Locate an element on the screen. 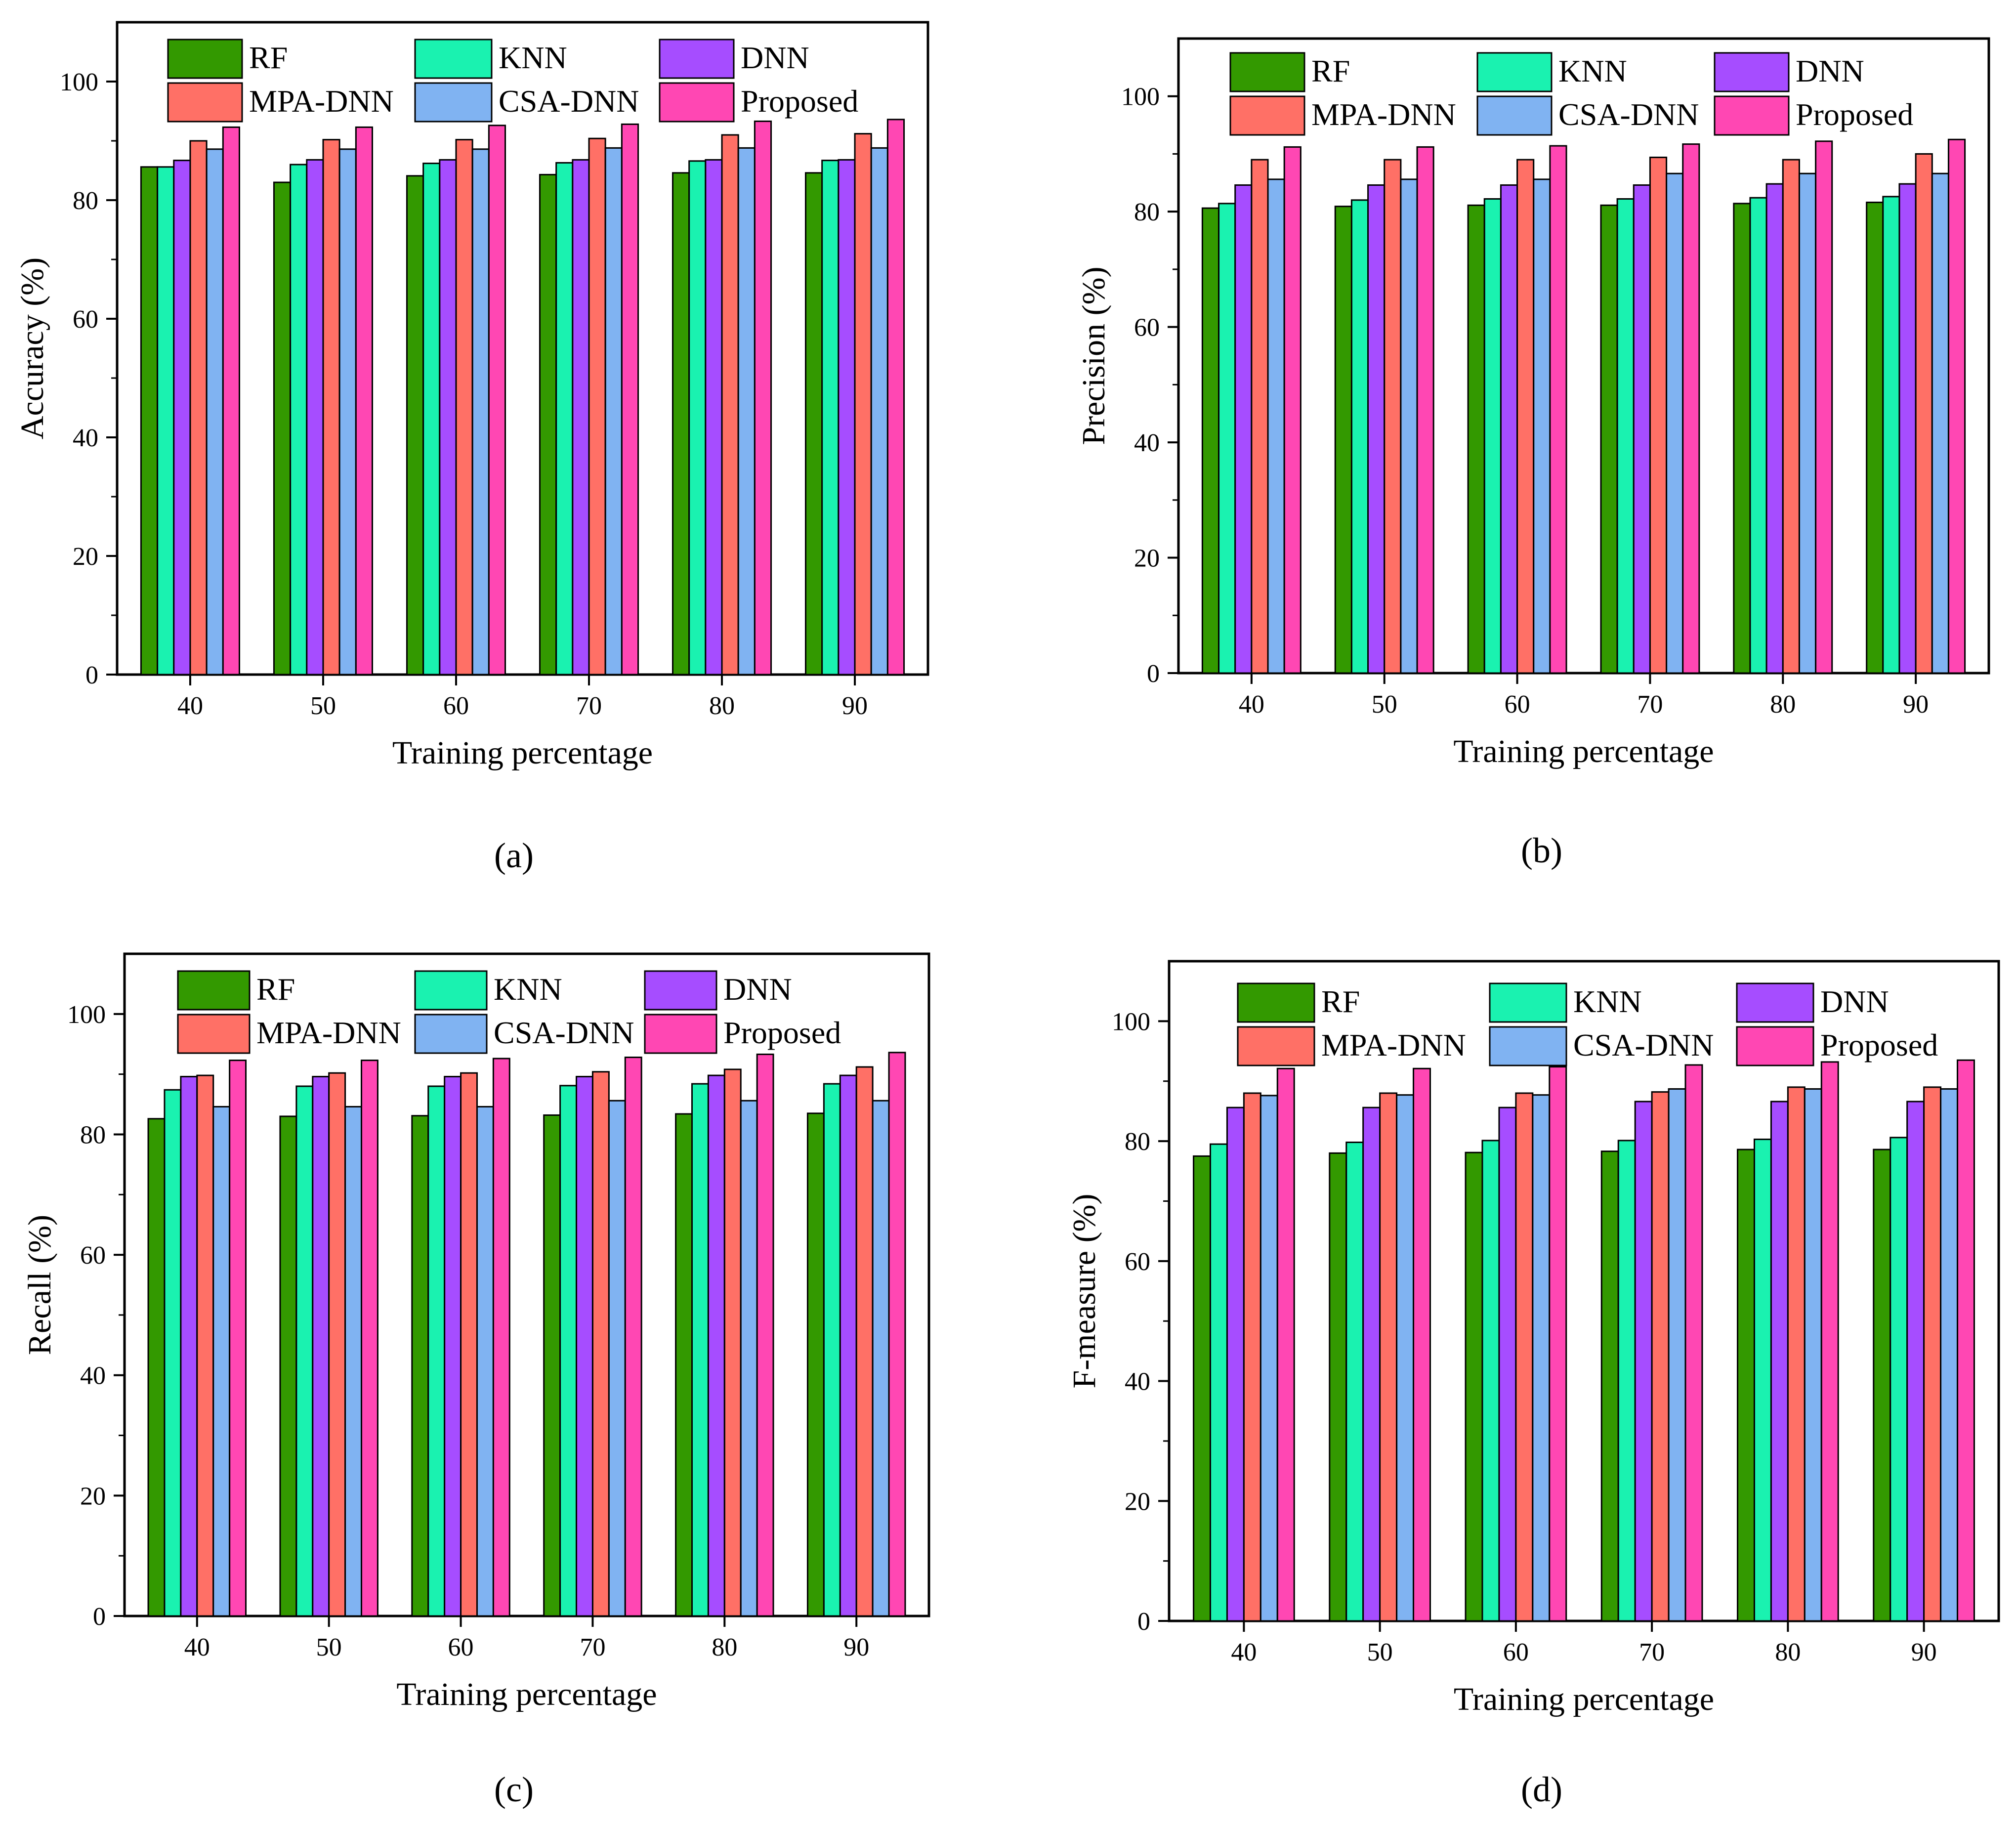 The height and width of the screenshot is (1829, 2016). y-tick-label: 100 is located at coordinates (1131, 1022).